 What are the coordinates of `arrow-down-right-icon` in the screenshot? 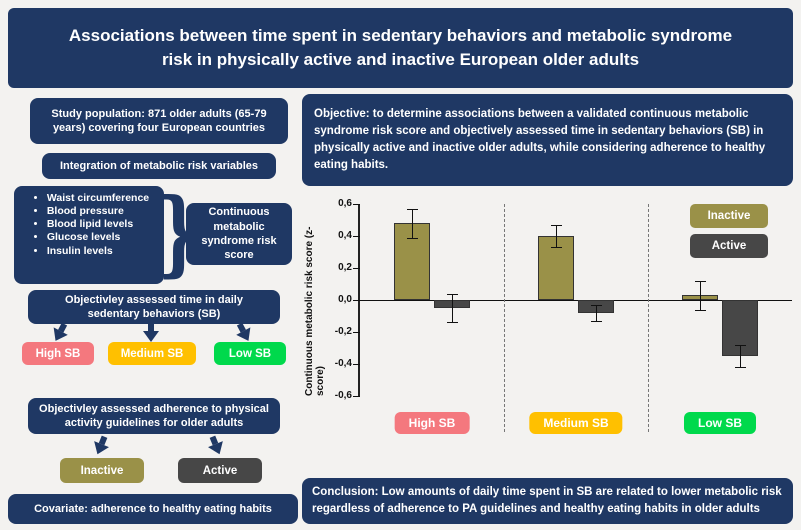 It's located at (216, 446).